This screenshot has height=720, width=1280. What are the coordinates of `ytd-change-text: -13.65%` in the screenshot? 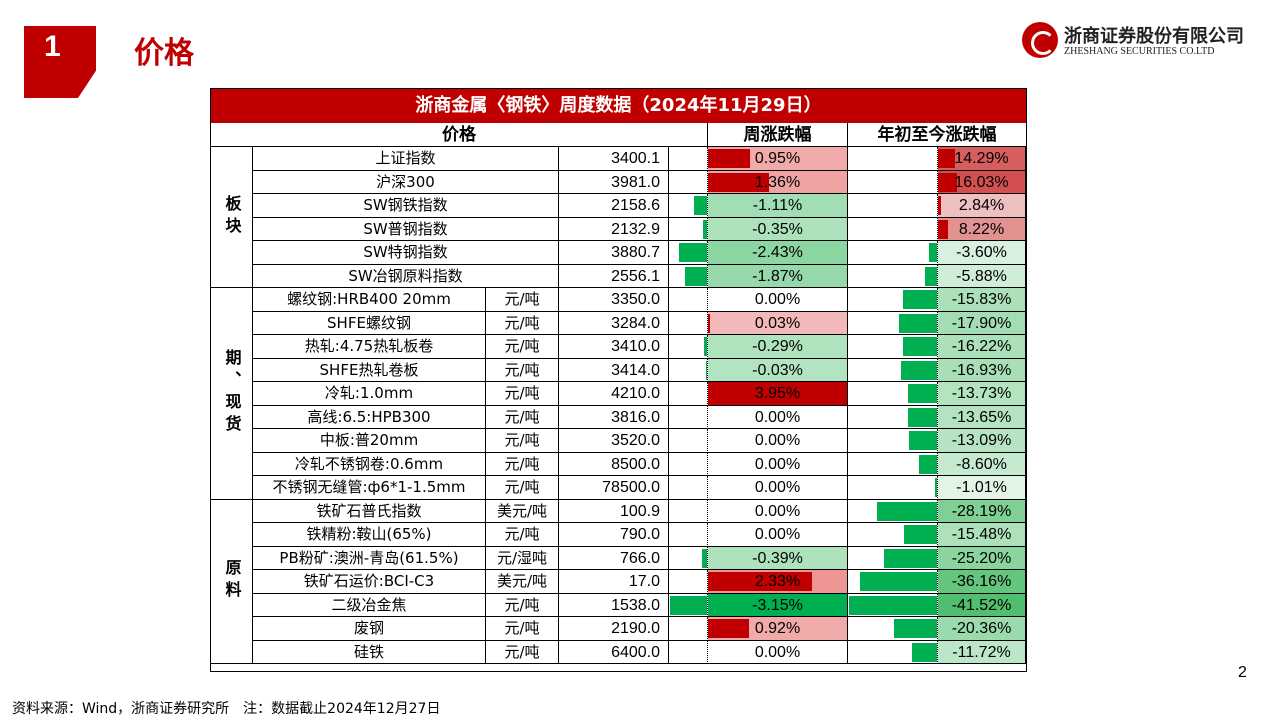 It's located at (981, 417).